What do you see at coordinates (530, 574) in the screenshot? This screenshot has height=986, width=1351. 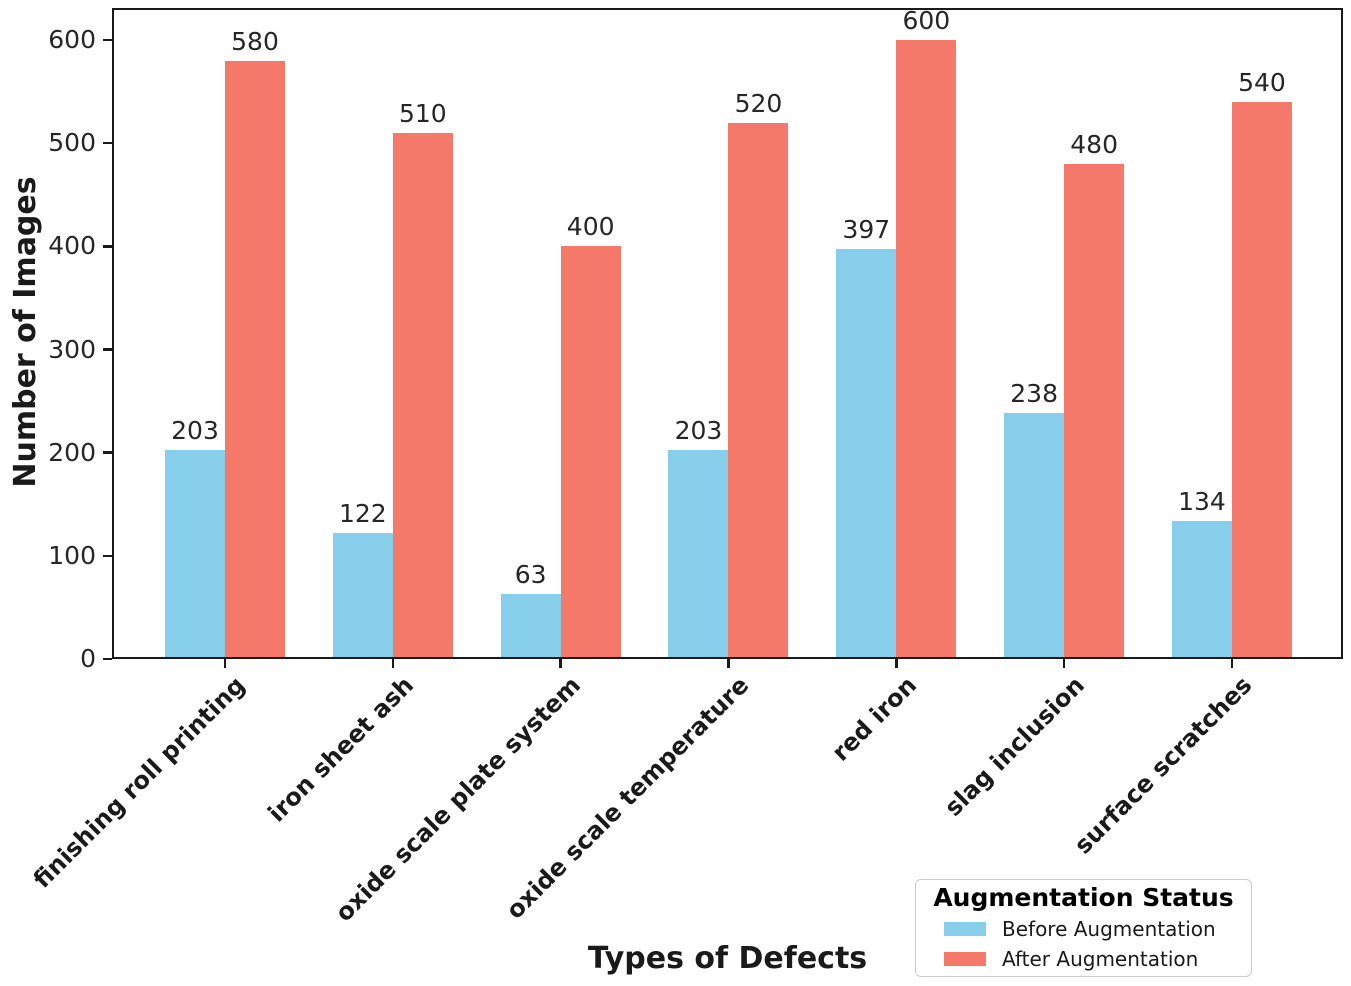 I see `bar-value-label: 63` at bounding box center [530, 574].